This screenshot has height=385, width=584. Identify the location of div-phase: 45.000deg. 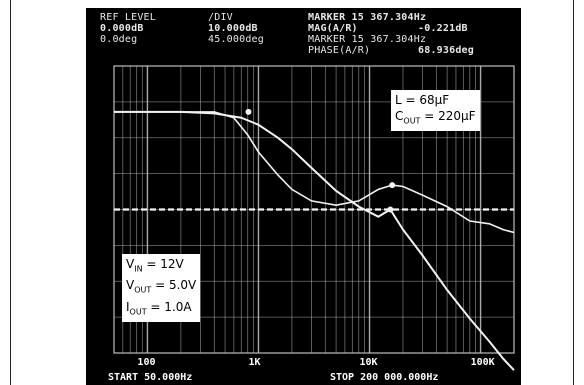
(236, 39).